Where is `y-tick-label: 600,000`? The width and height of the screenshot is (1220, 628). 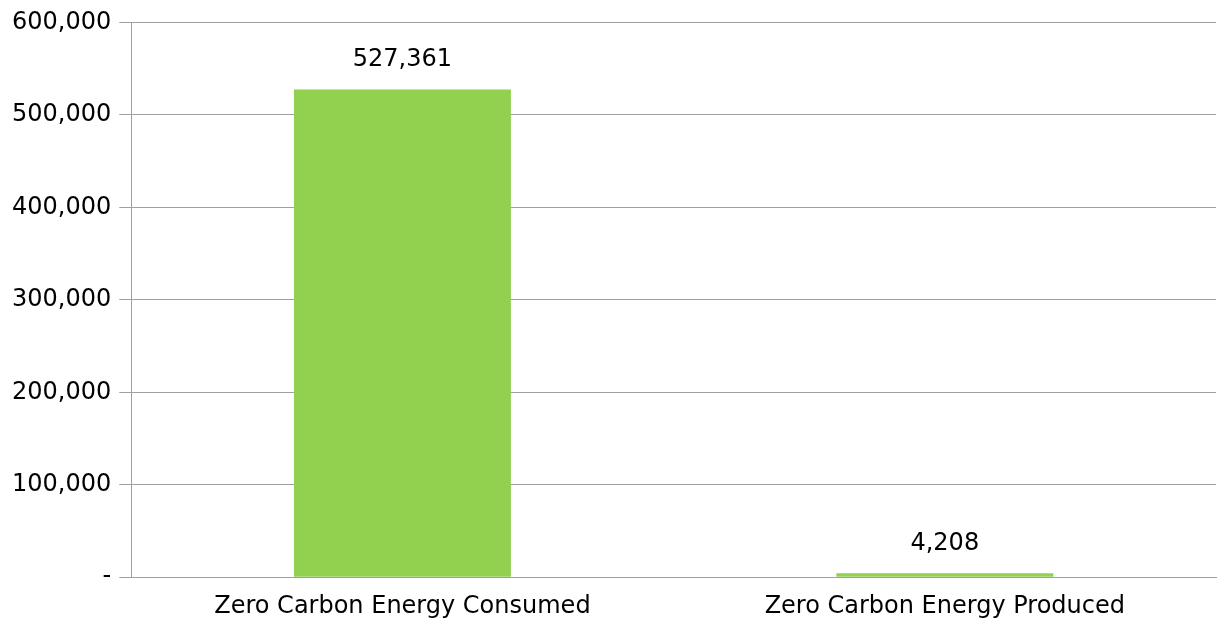
y-tick-label: 600,000 is located at coordinates (62, 20).